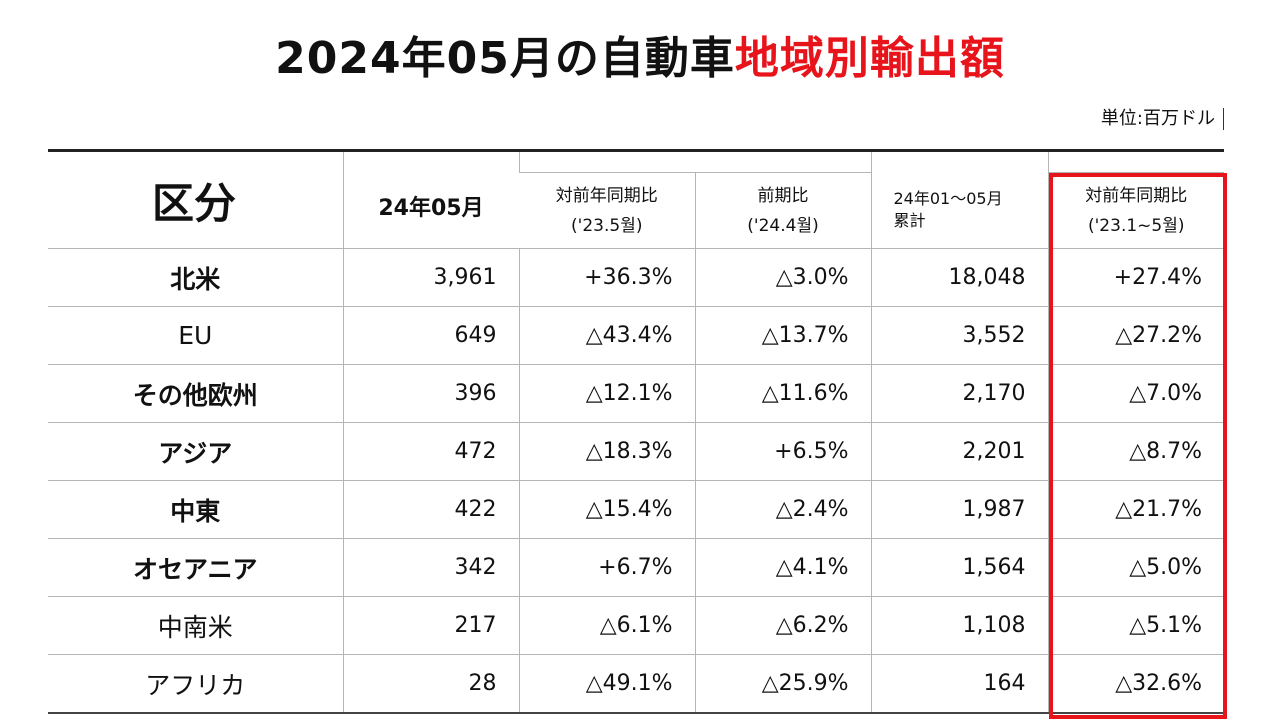  Describe the element at coordinates (430, 567) in the screenshot. I see `month-value-cell: 342` at that location.